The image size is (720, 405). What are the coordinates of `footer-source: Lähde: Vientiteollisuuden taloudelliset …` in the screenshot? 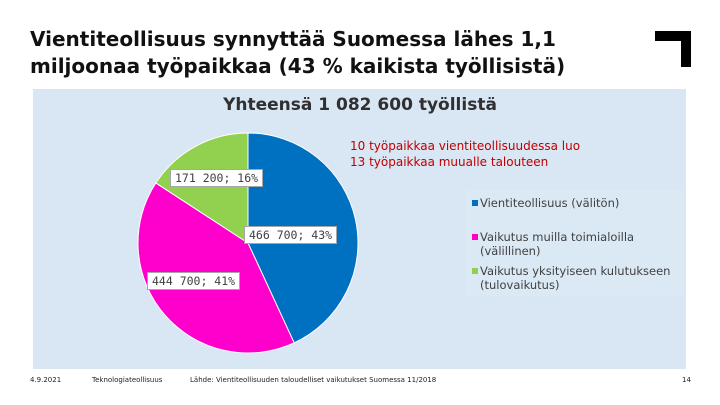 It's located at (313, 380).